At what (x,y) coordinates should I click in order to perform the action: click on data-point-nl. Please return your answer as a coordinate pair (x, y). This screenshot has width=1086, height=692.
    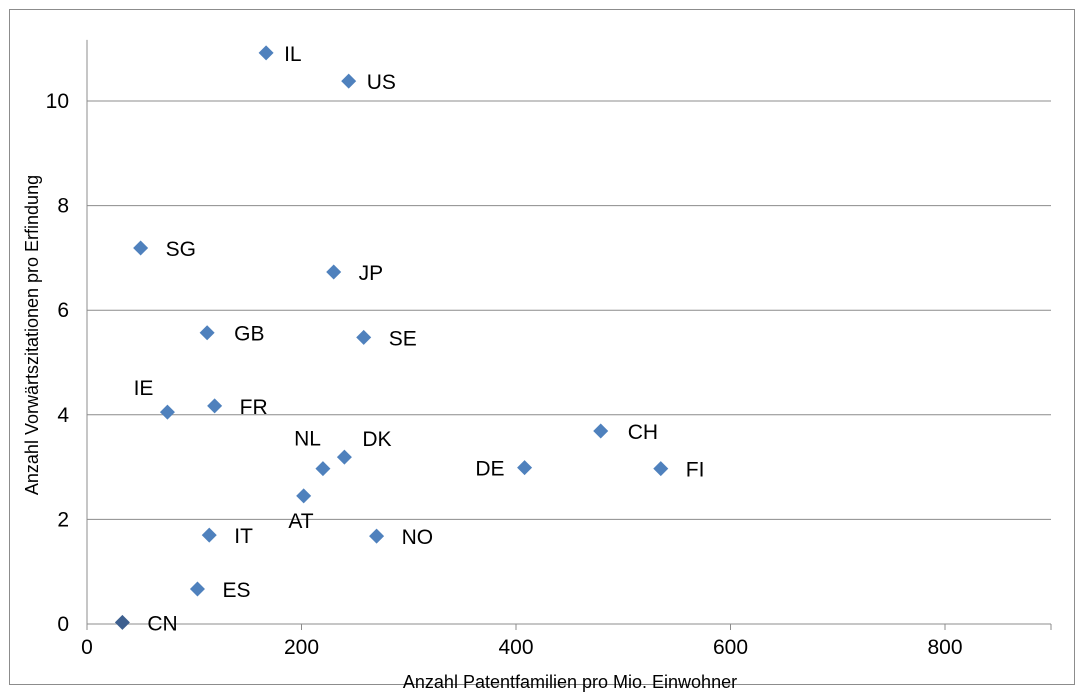
    Looking at the image, I should click on (323, 469).